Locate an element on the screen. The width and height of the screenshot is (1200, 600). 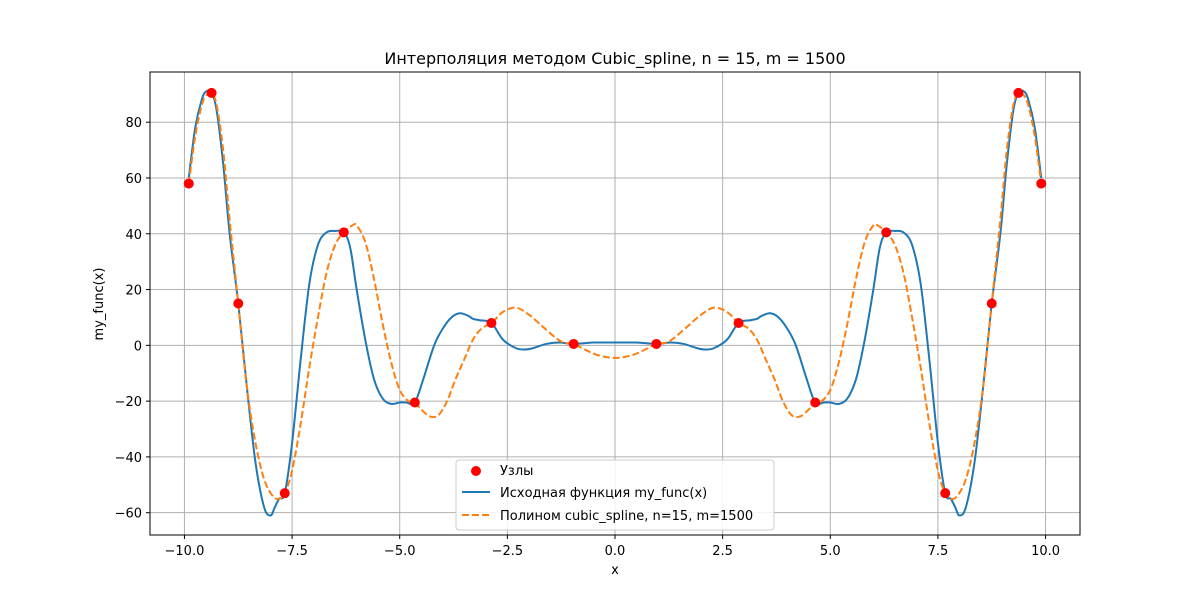
y-tick-label: −40 is located at coordinates (128, 458).